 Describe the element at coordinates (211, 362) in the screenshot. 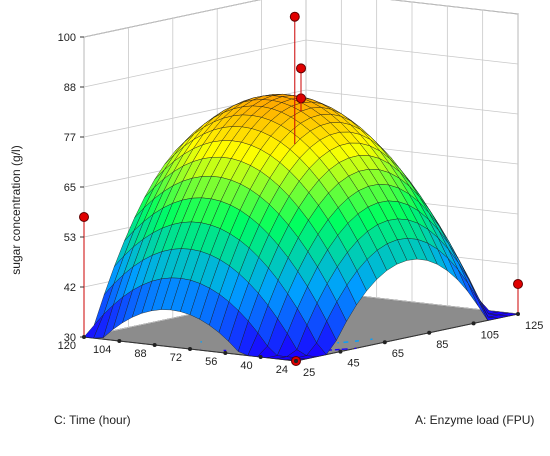

I see `y-tick-label: 56` at that location.